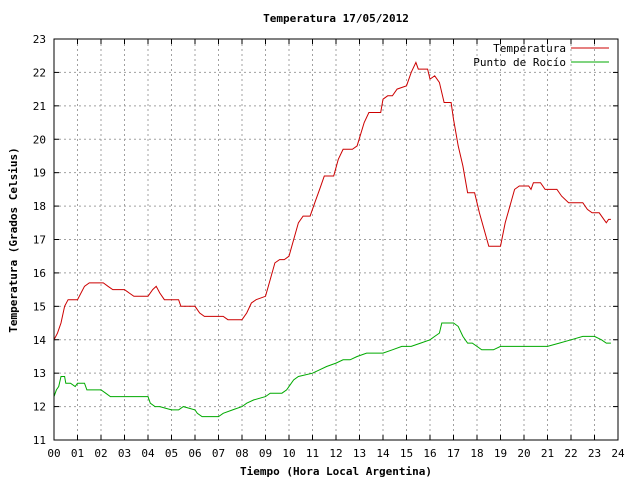 This screenshot has height=480, width=640. What do you see at coordinates (500, 453) in the screenshot?
I see `x-tick-label: 19` at bounding box center [500, 453].